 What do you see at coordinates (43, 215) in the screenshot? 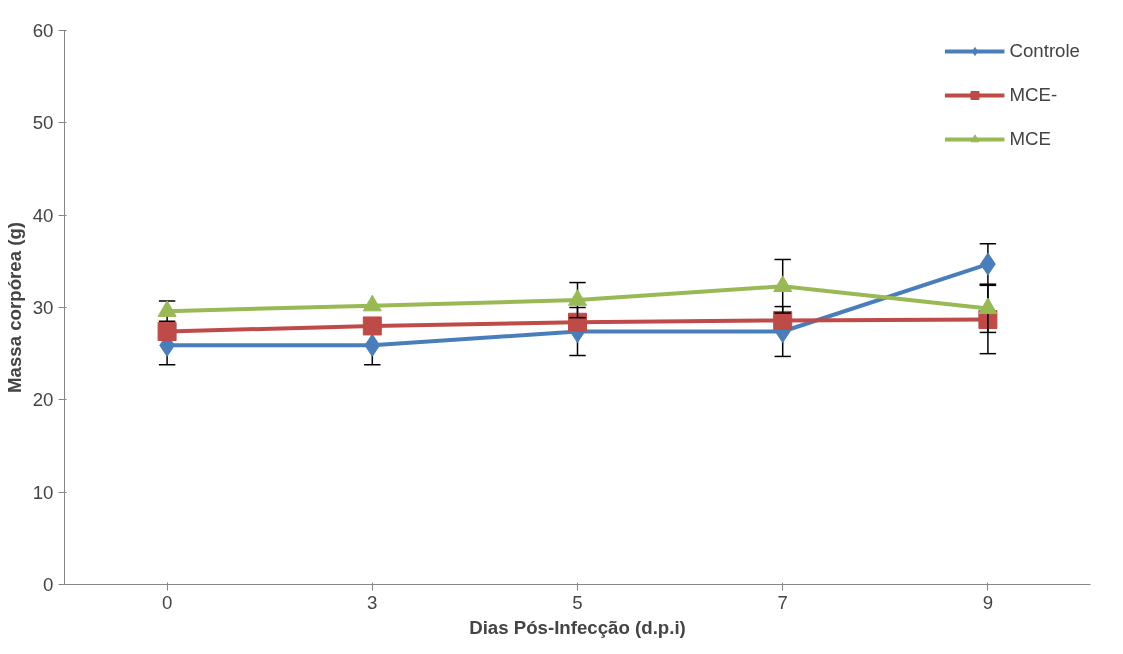
I see `y-tick-label: 40` at bounding box center [43, 215].